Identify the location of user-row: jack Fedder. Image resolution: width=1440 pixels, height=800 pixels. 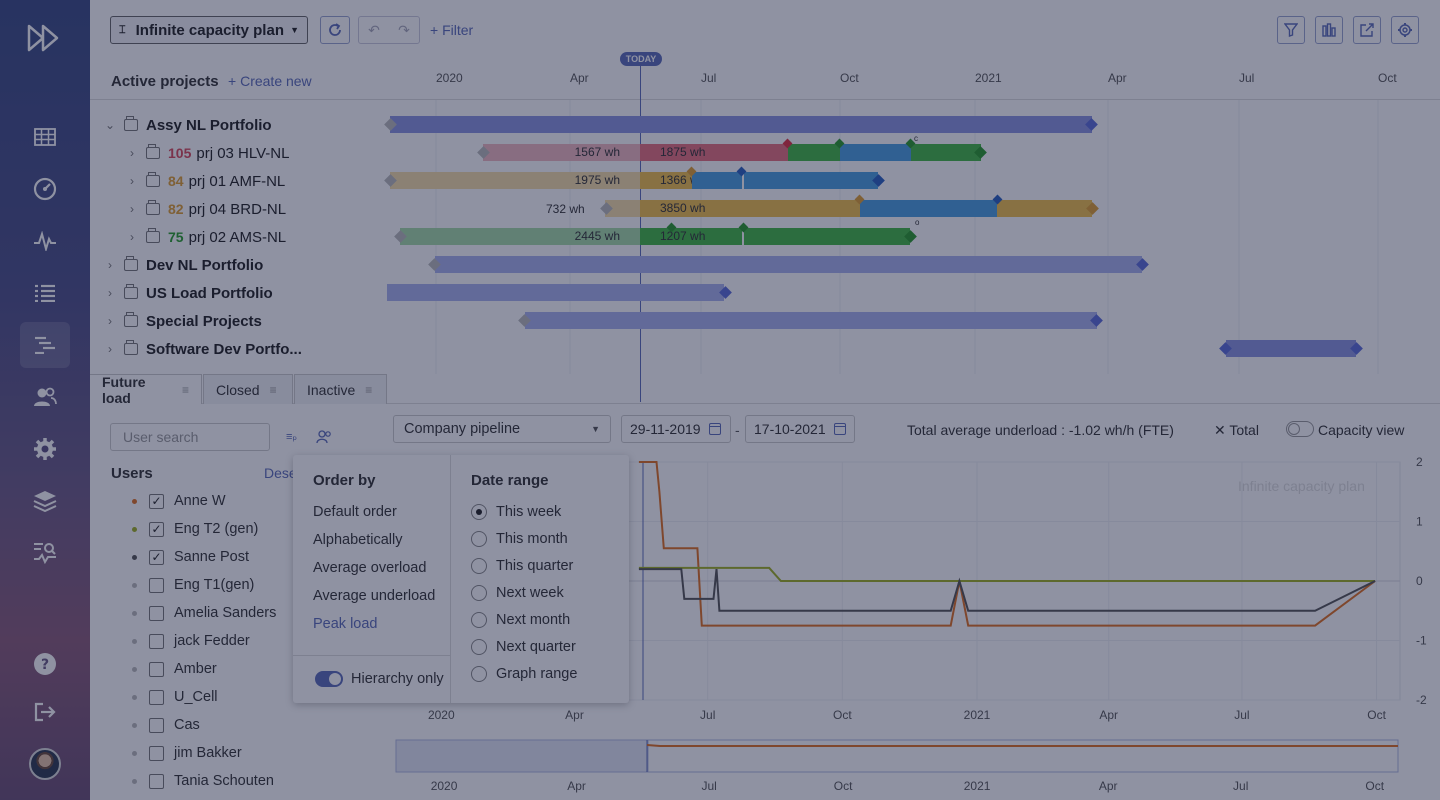
(191, 641).